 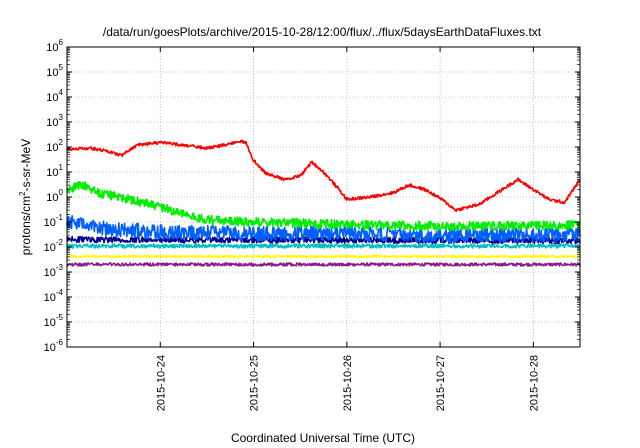 What do you see at coordinates (534, 383) in the screenshot?
I see `x-tick-label: 2015-10-28` at bounding box center [534, 383].